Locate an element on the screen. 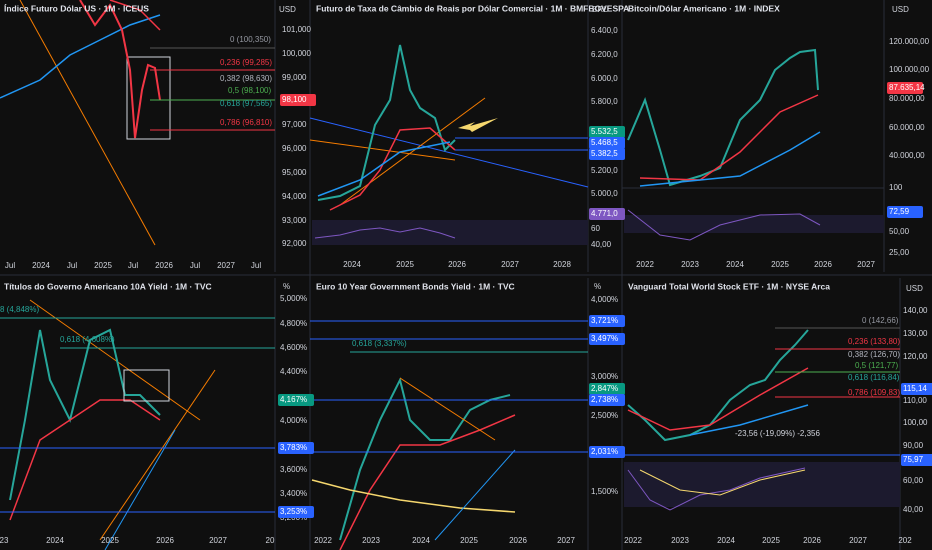 This screenshot has width=932, height=550. price-tag-label: 2,847% is located at coordinates (604, 388).